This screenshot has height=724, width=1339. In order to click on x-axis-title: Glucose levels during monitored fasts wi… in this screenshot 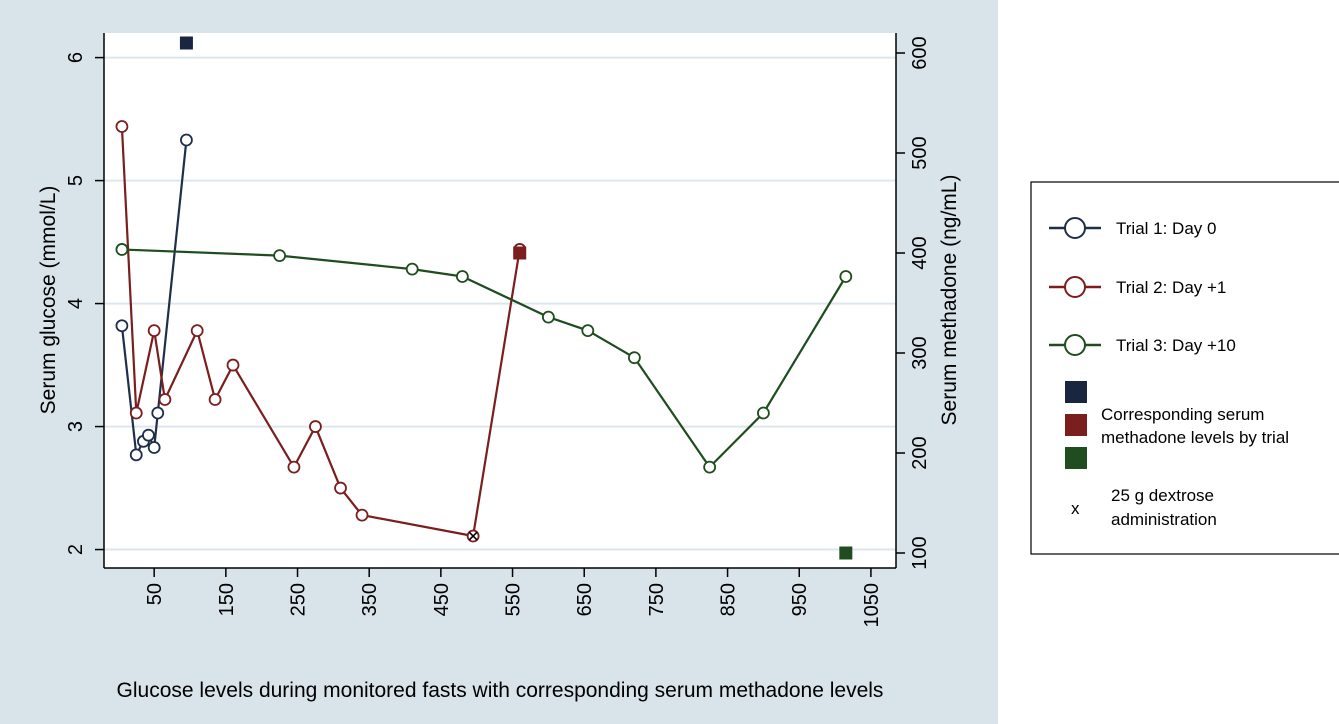, I will do `click(500, 690)`.